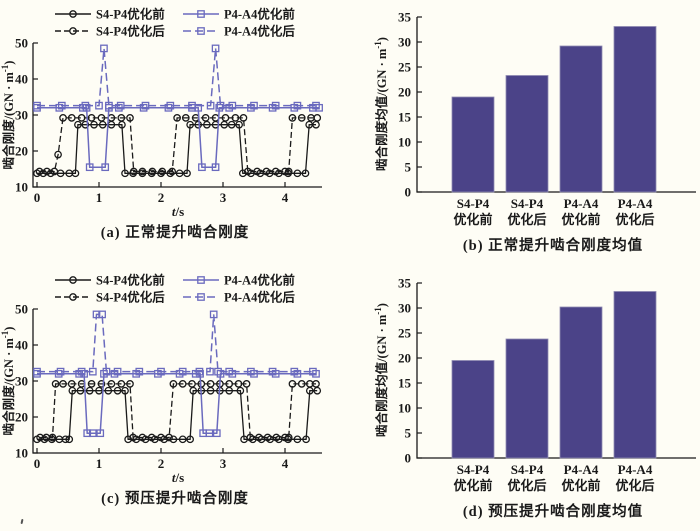 The width and height of the screenshot is (700, 531). Describe the element at coordinates (130, 31) in the screenshot. I see `svg-text: S4-P4优化后` at that location.